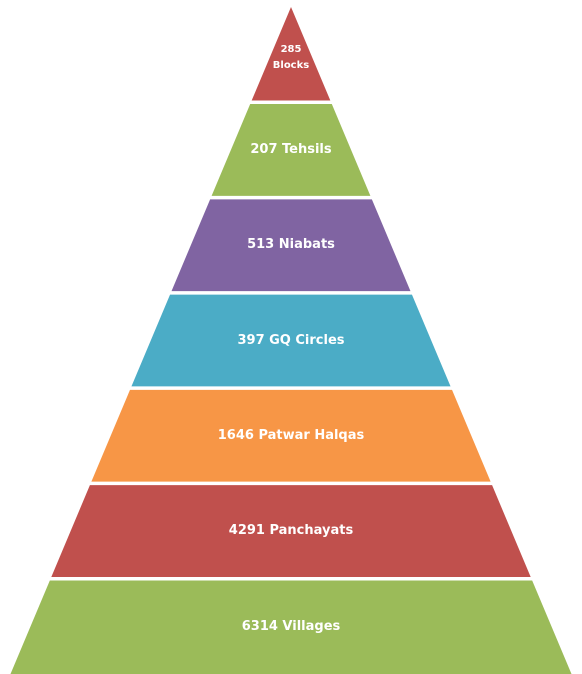  I want to click on level-label: 207 Tehsils, so click(291, 149).